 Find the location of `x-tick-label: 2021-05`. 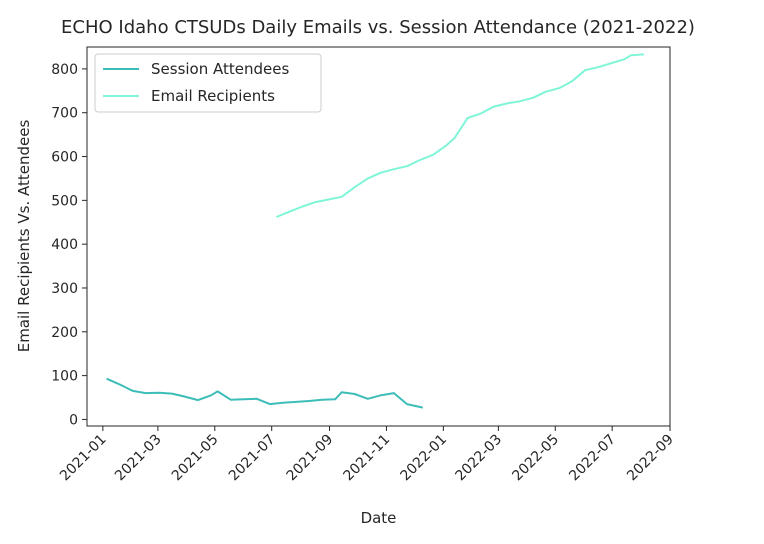

x-tick-label: 2021-05 is located at coordinates (195, 458).